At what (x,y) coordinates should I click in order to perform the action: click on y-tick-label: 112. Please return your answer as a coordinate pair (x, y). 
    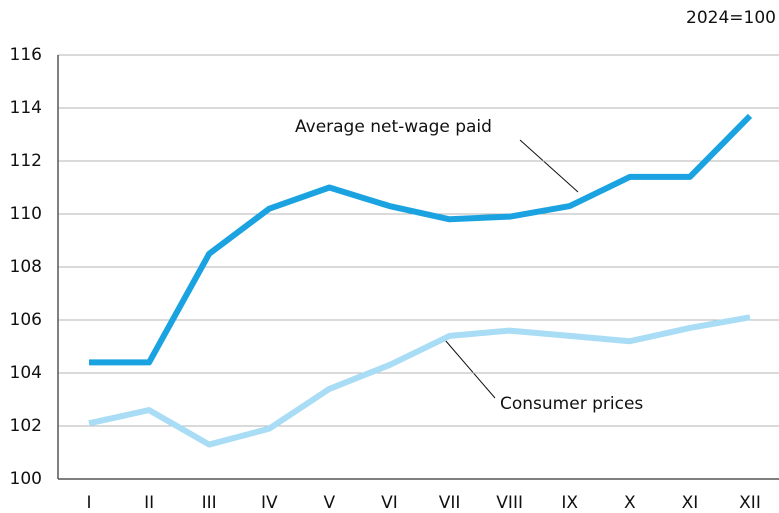
    Looking at the image, I should click on (26, 161).